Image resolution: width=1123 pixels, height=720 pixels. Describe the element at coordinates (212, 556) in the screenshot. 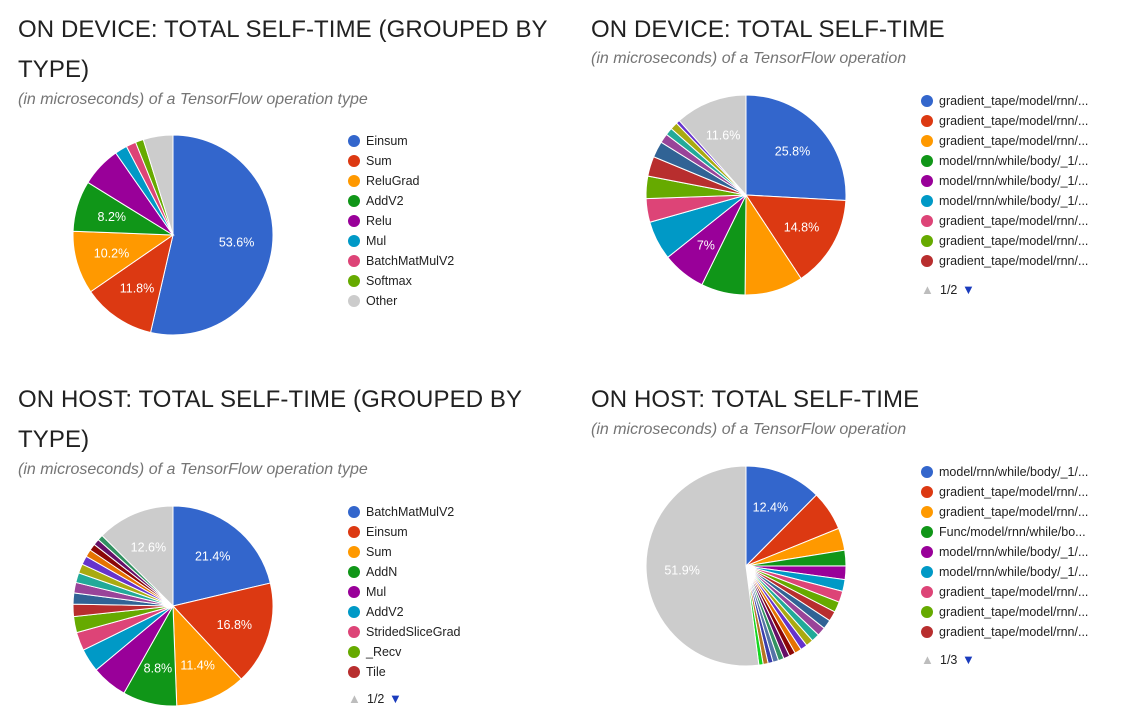

I see `slice-percent-label: 21.4%` at that location.